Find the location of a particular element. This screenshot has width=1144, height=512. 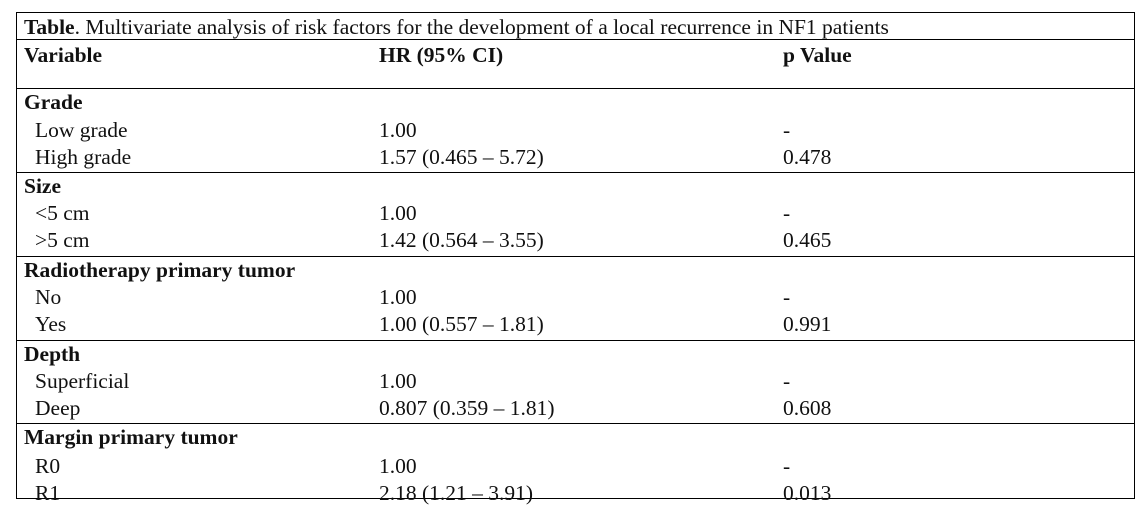

row-p-value: 0.991 is located at coordinates (807, 324).